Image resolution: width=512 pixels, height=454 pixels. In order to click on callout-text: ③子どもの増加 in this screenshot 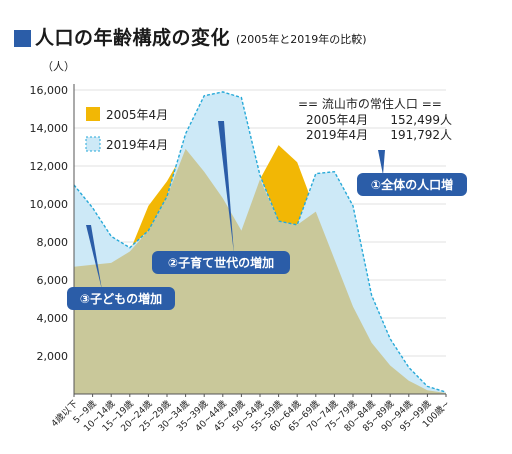, I will do `click(121, 298)`.